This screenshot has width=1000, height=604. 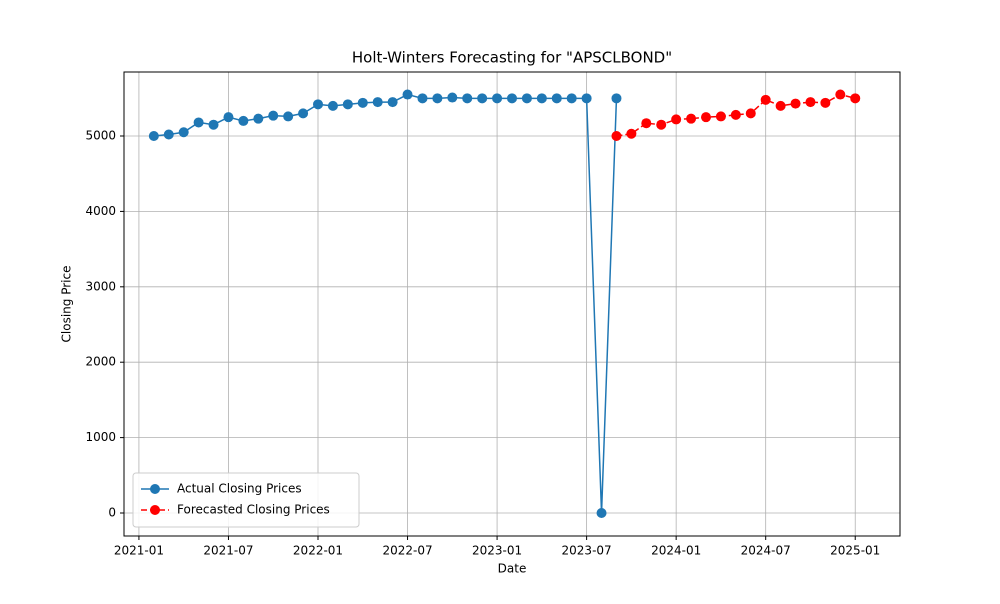 I want to click on y-tick-label: 2000, so click(x=100, y=362).